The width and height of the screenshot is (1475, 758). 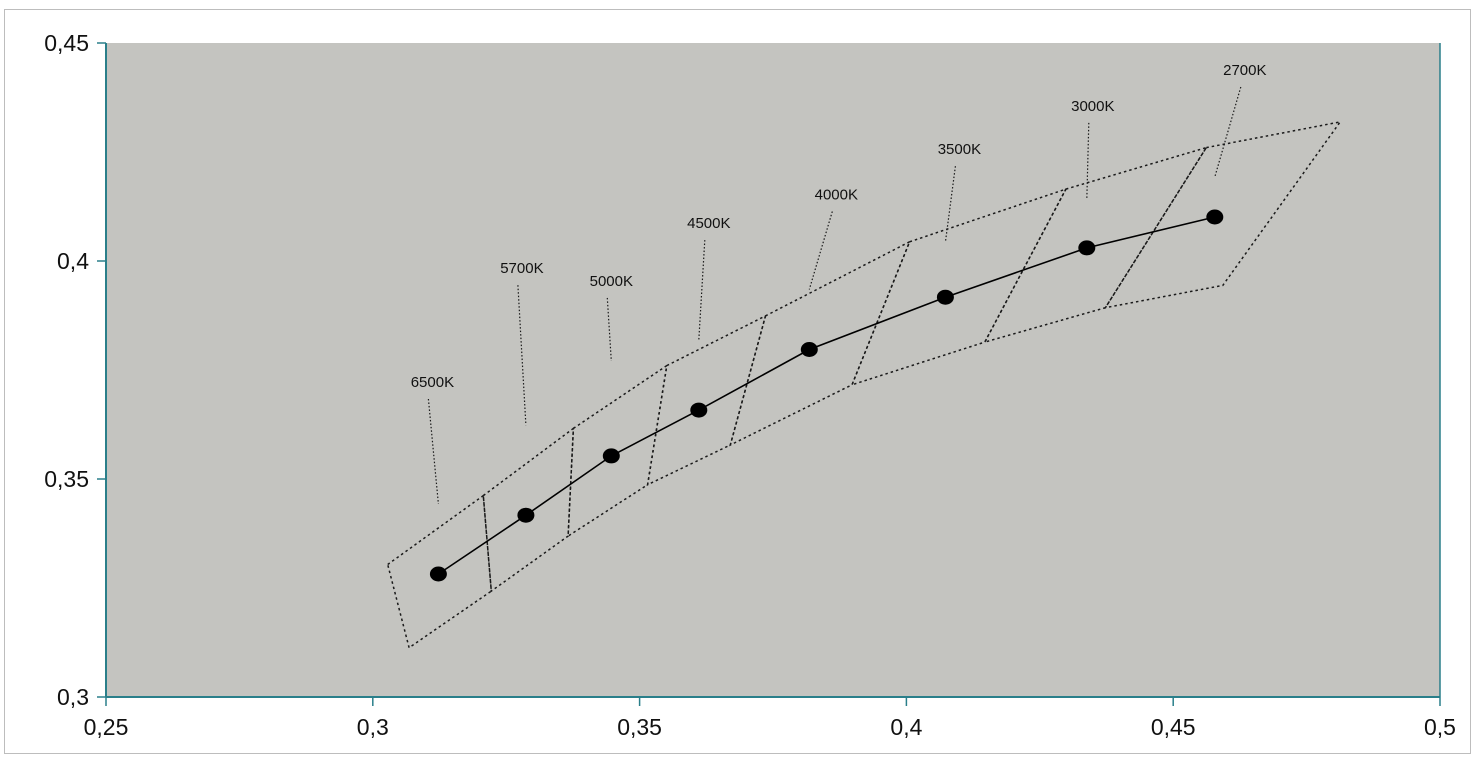 What do you see at coordinates (1215, 217) in the screenshot?
I see `data-point-2700K` at bounding box center [1215, 217].